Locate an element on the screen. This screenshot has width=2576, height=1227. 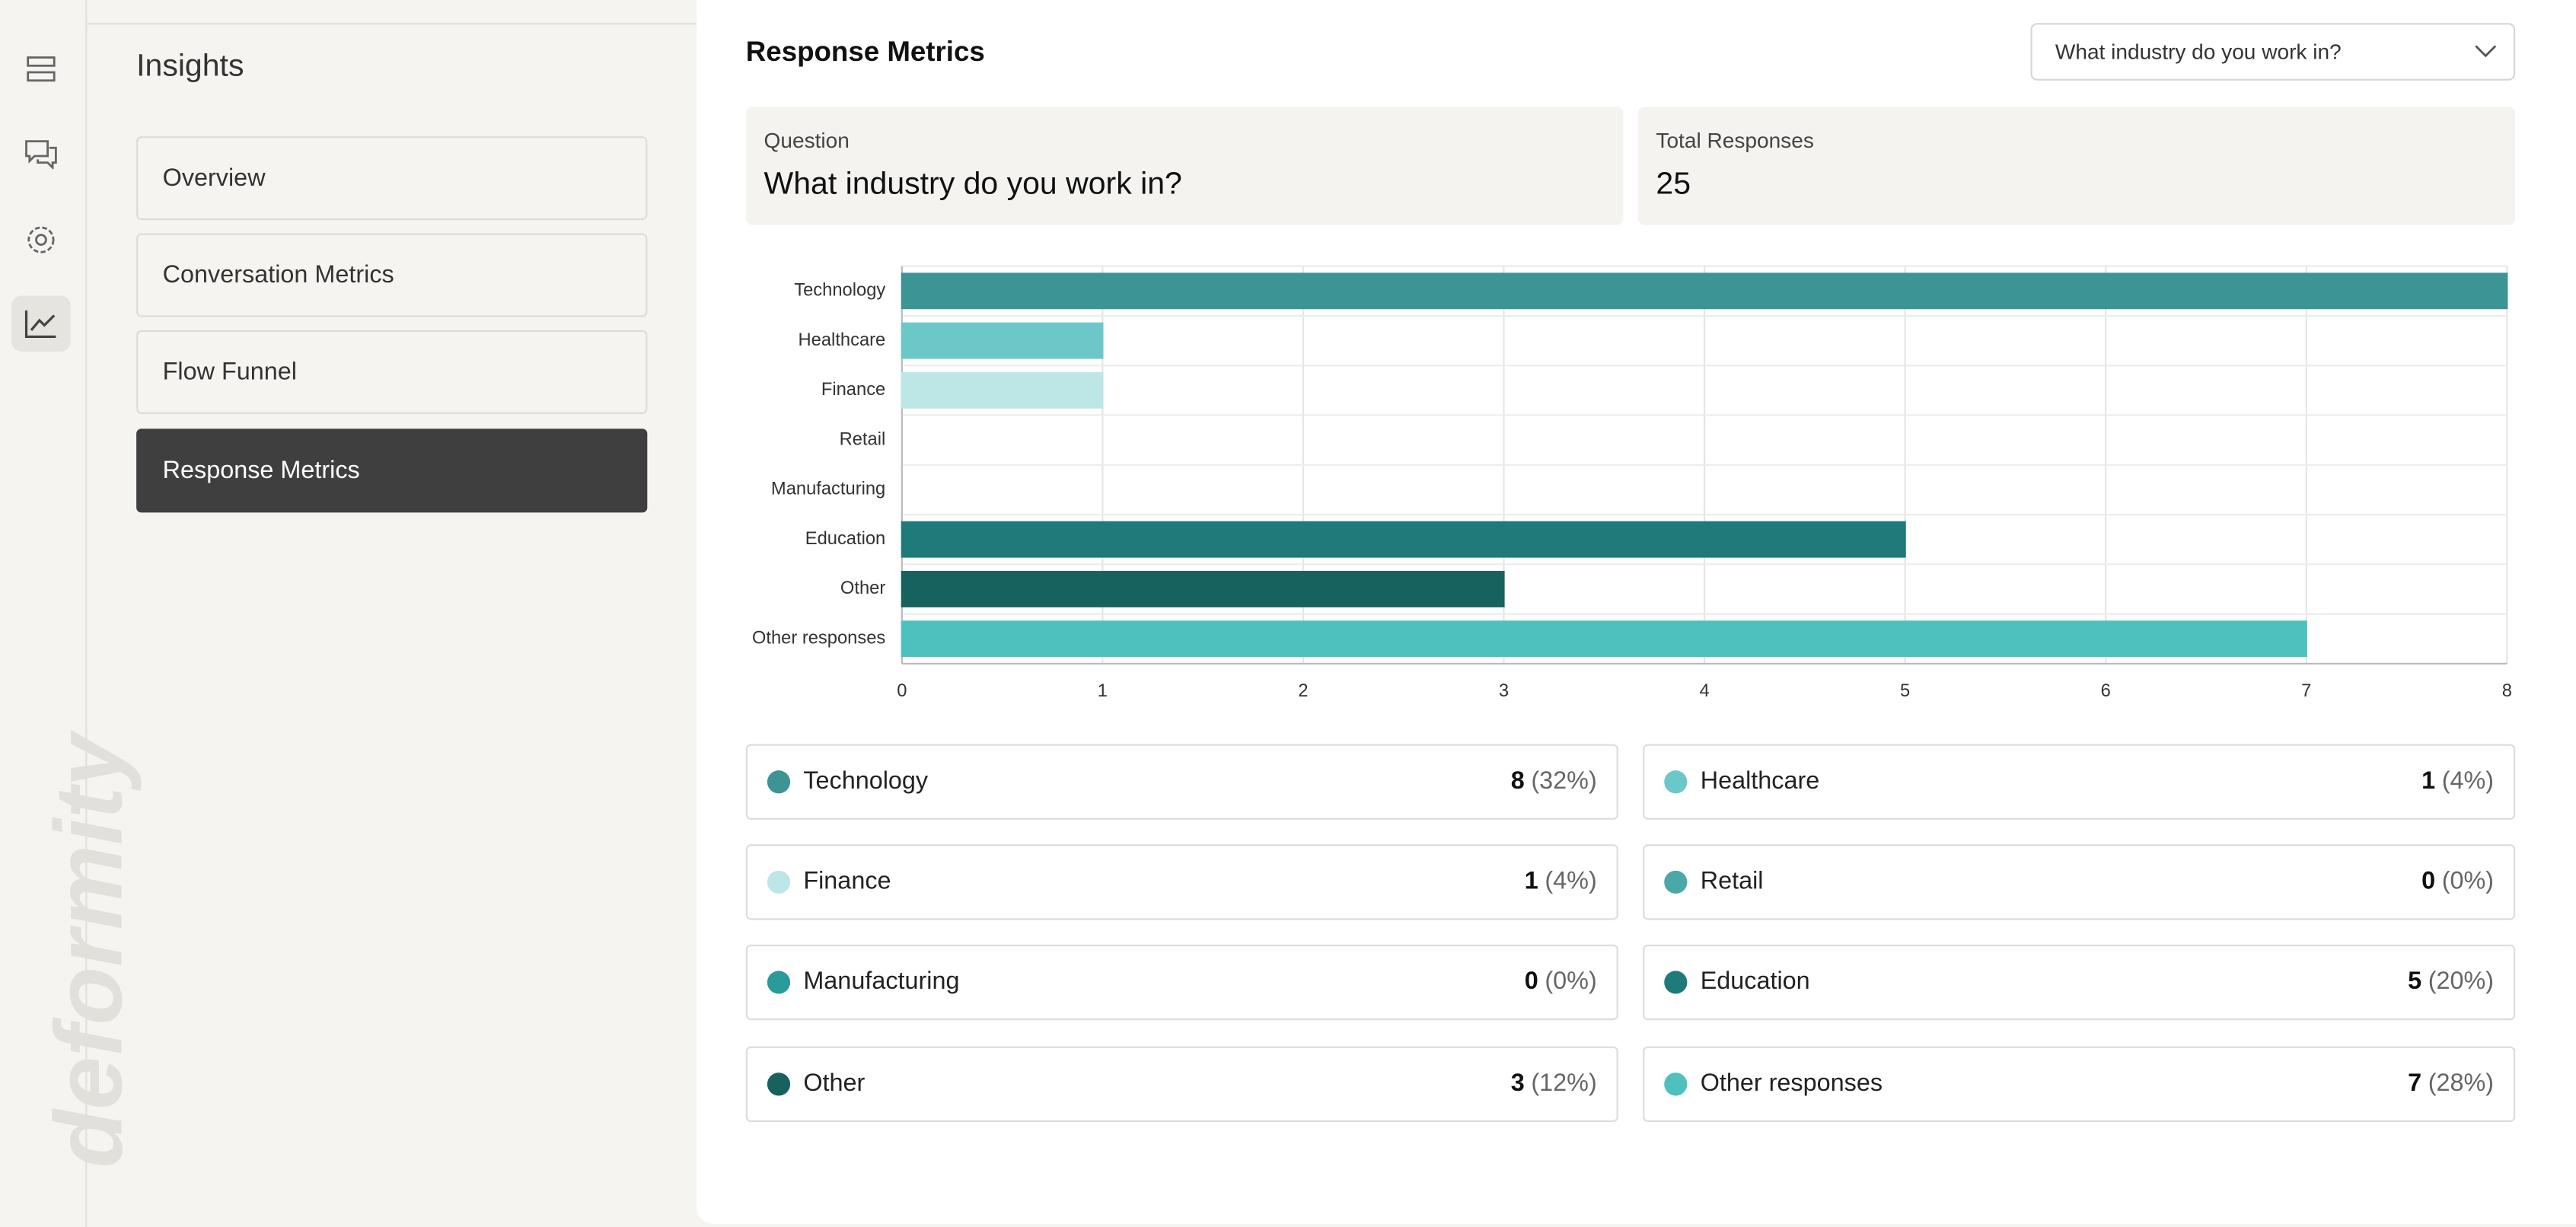
legend-value: 7(28%) is located at coordinates (2451, 1084).